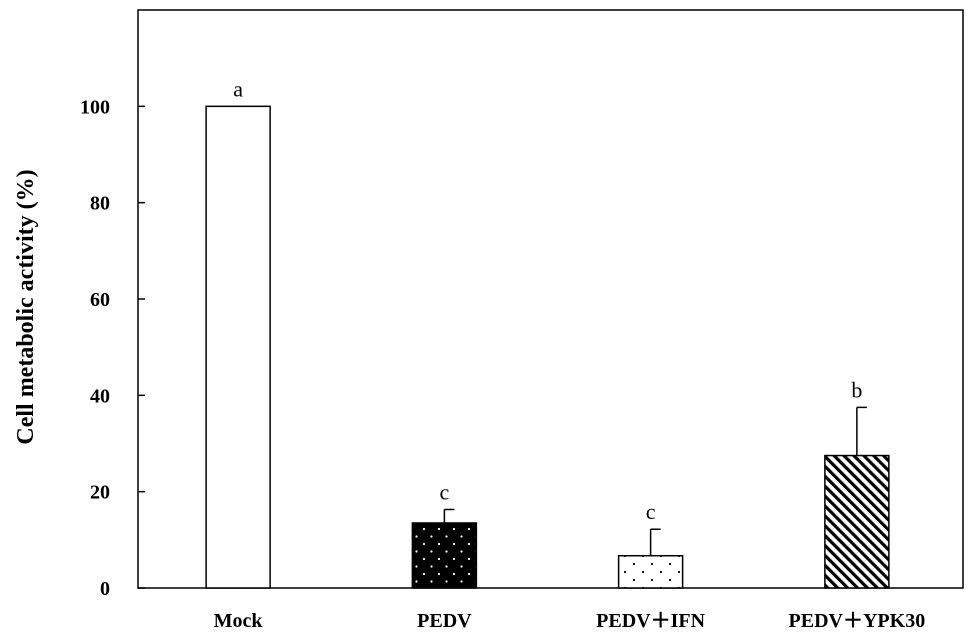  I want to click on significance-letter: a, so click(238, 88).